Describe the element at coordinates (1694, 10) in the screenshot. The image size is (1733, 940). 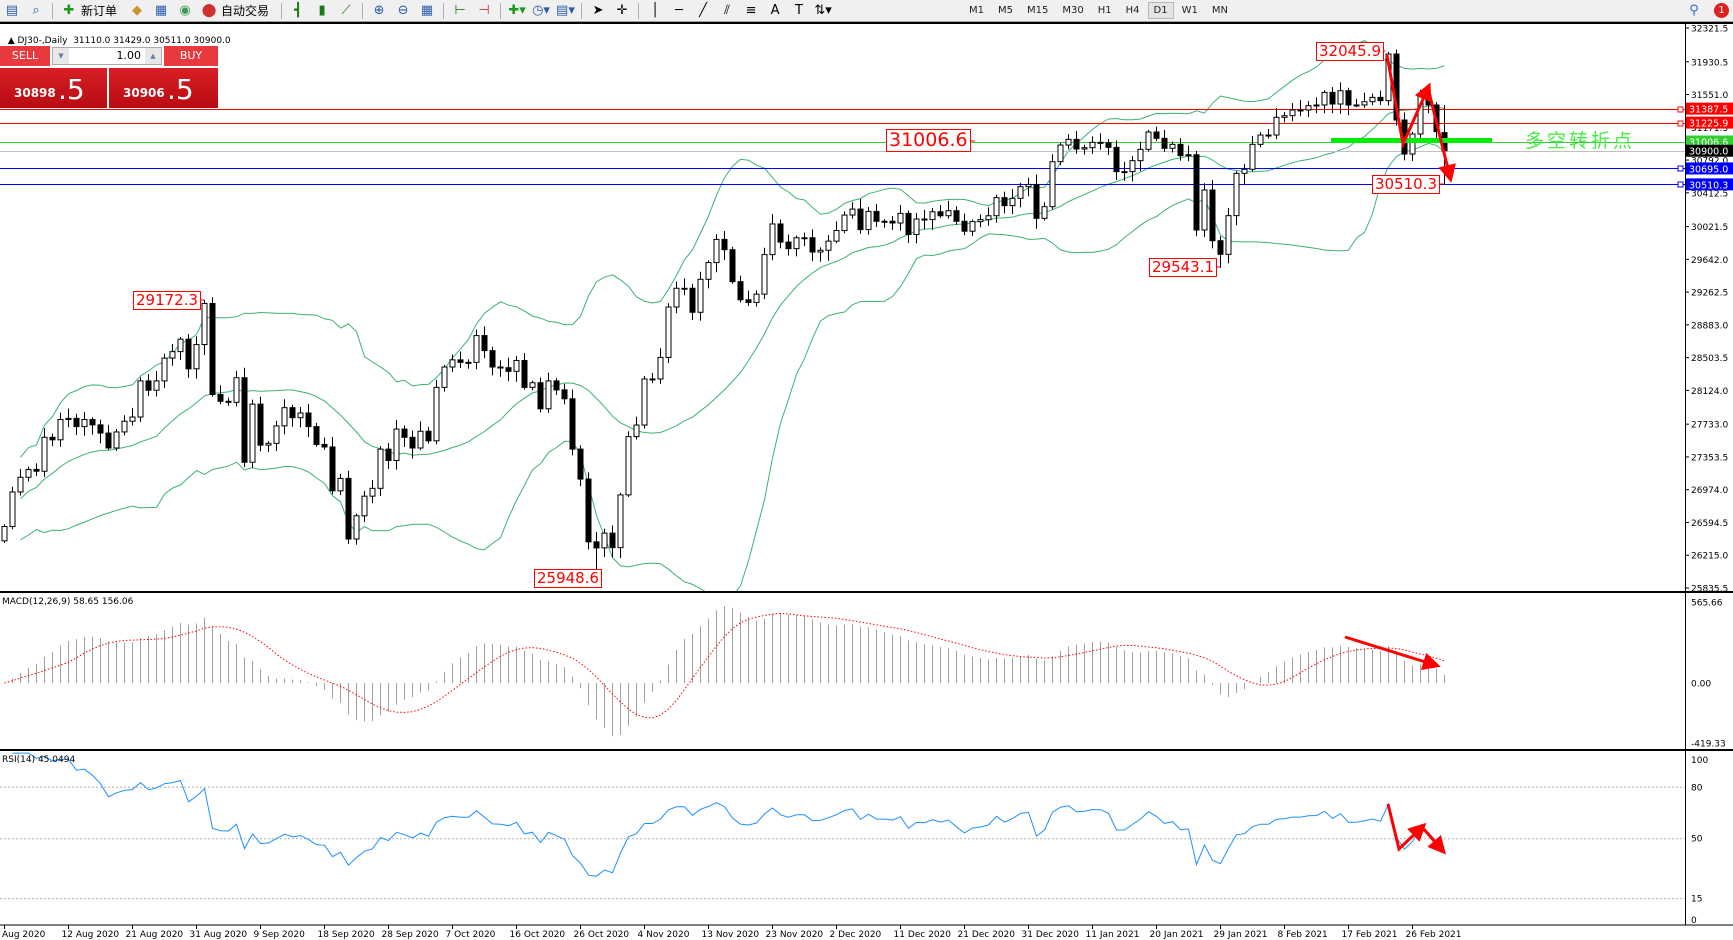
I see `search-icon: ⚲` at that location.